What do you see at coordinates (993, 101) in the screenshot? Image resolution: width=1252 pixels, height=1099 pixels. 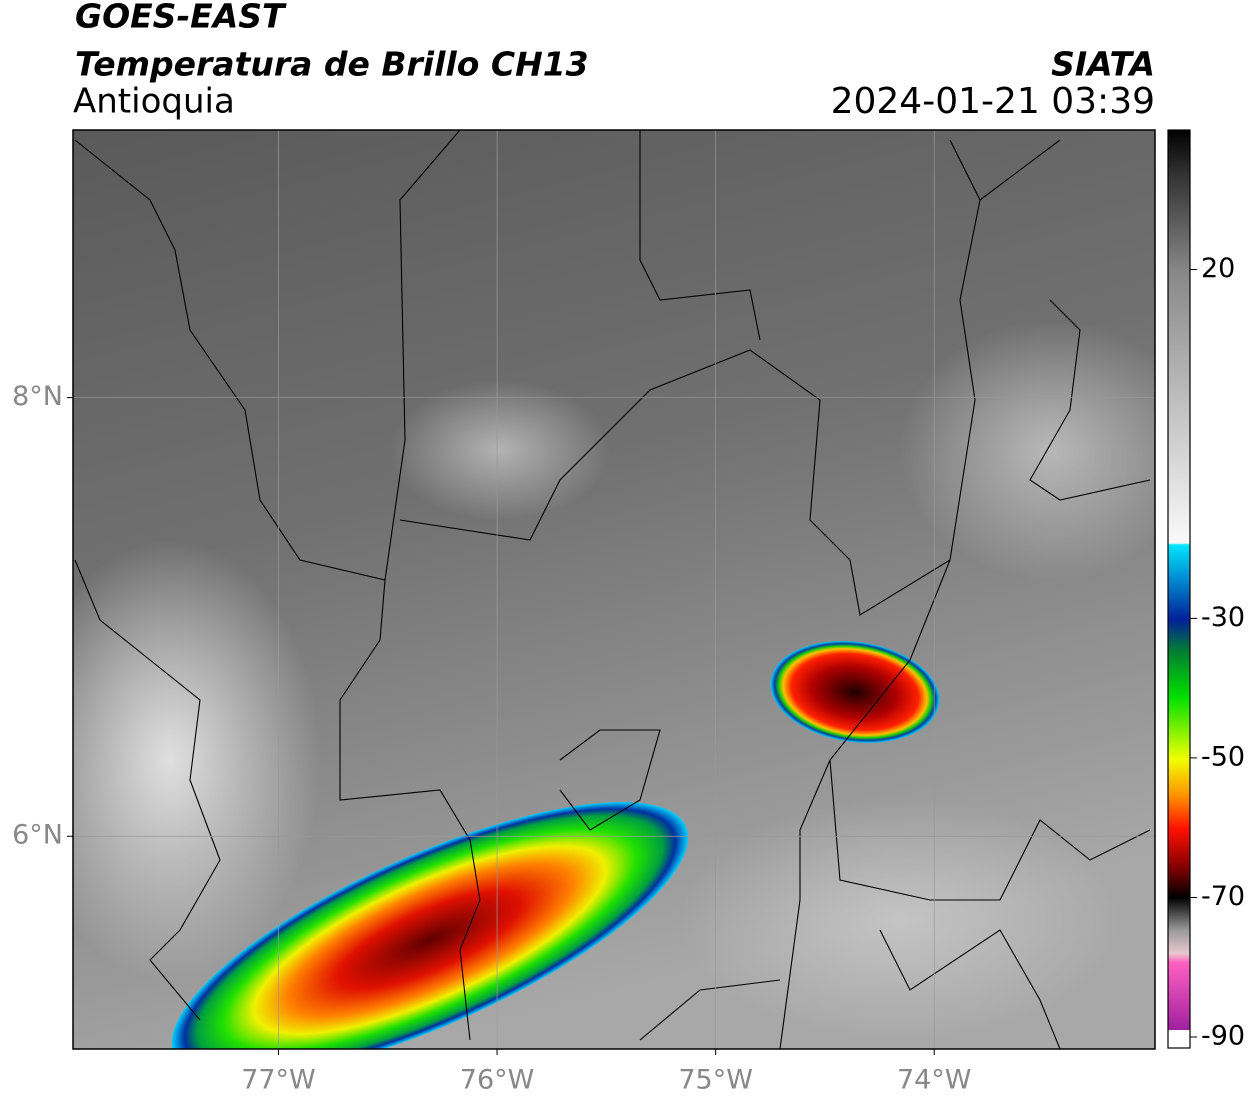 I see `datetime: 2024-01-21 03:39` at bounding box center [993, 101].